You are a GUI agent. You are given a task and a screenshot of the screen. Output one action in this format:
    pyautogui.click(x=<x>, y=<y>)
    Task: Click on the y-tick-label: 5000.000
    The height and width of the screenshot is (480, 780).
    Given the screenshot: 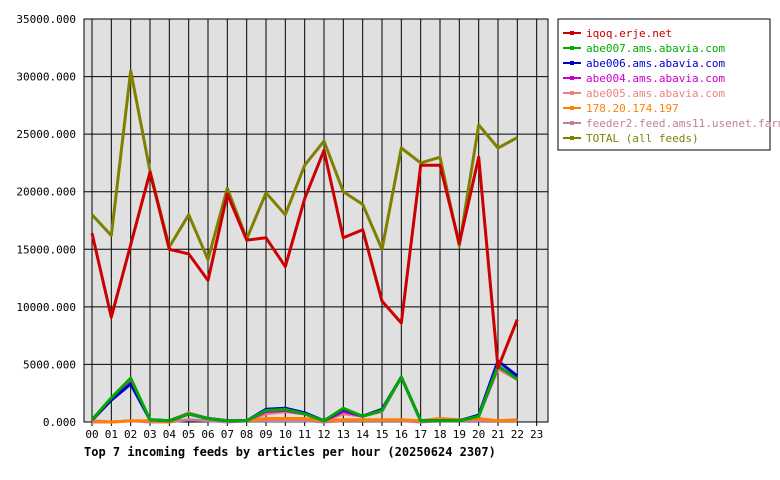 What is the action you would take?
    pyautogui.click(x=49, y=364)
    